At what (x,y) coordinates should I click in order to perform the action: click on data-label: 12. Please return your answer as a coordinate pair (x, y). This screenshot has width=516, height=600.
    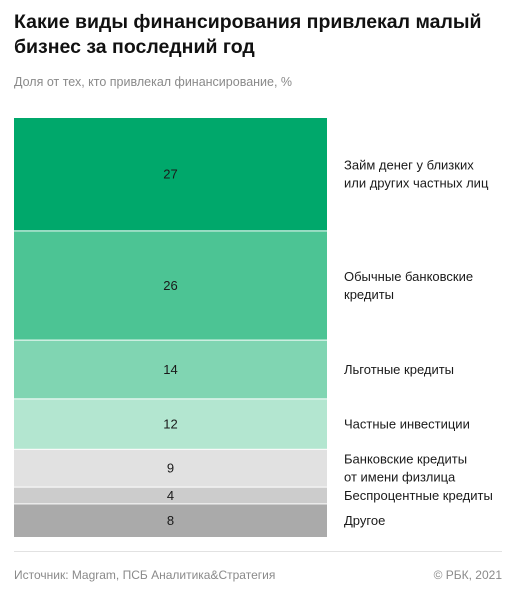
    Looking at the image, I should click on (170, 424).